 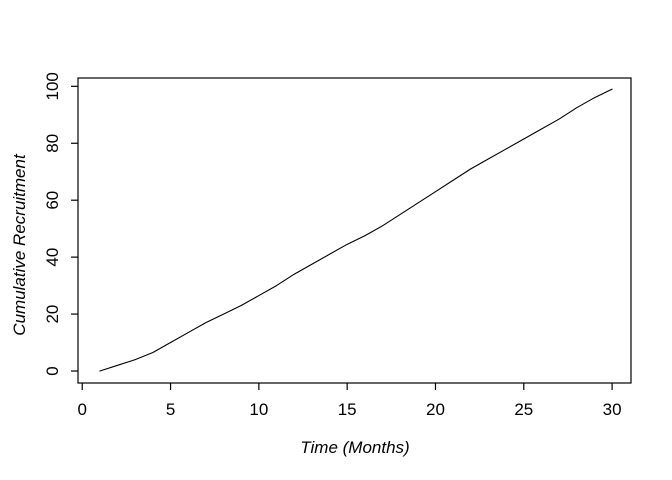 What do you see at coordinates (523, 409) in the screenshot?
I see `x-tick-label: 25` at bounding box center [523, 409].